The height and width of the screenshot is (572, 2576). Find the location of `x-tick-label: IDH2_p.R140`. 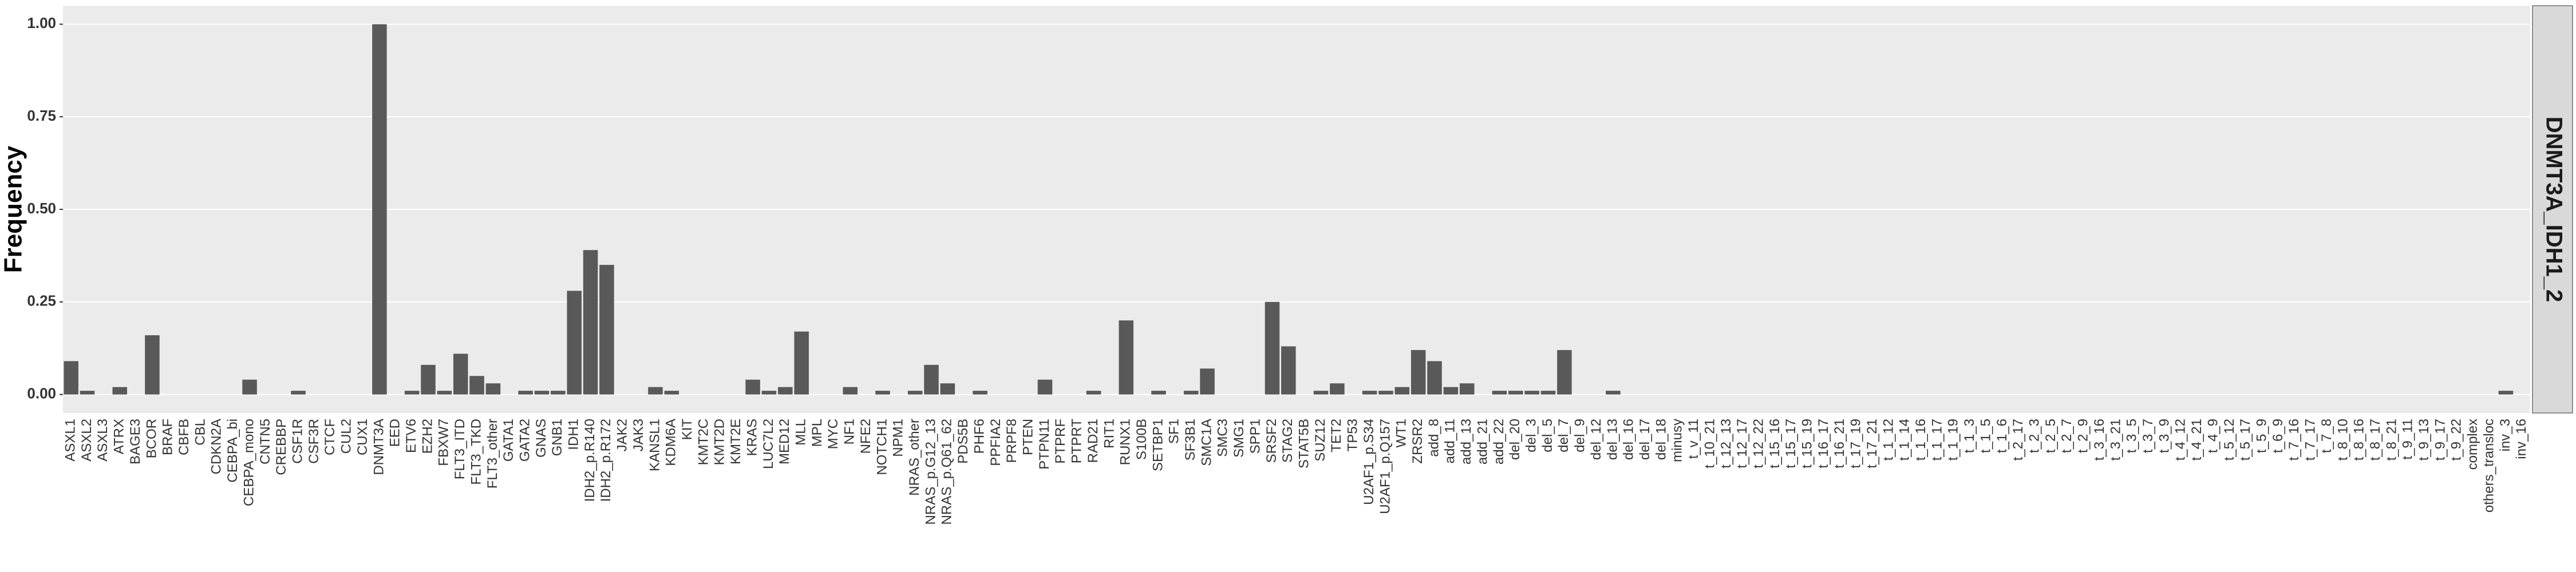

x-tick-label: IDH2_p.R140 is located at coordinates (590, 460).